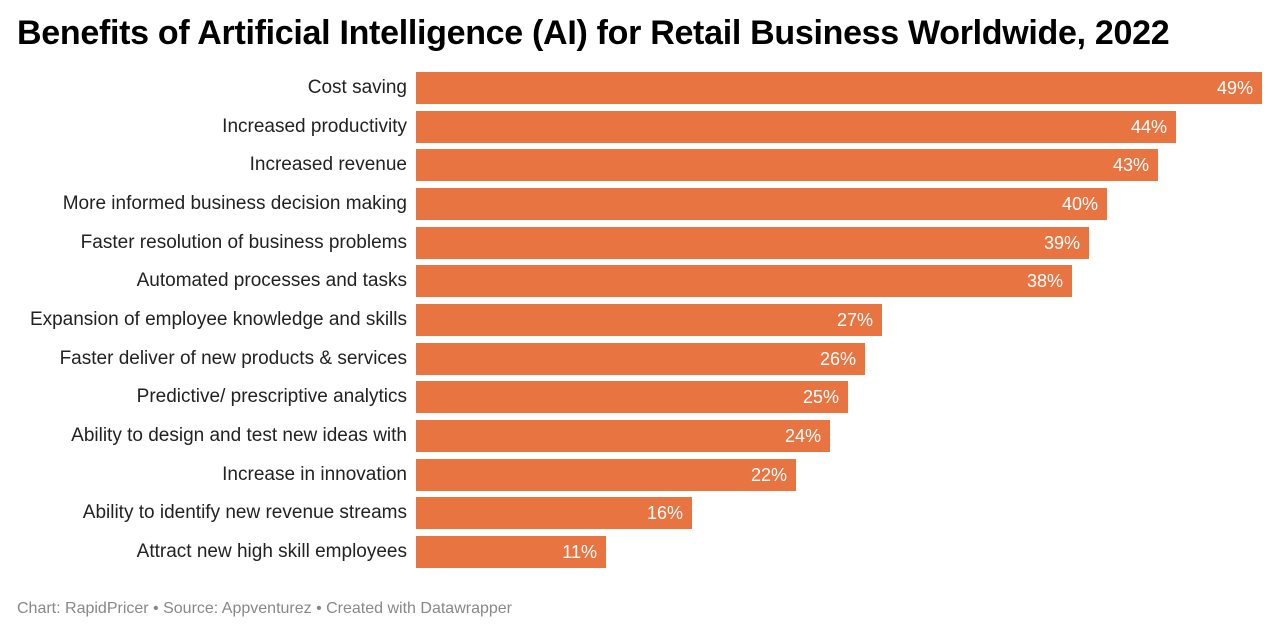 The image size is (1280, 638). Describe the element at coordinates (234, 203) in the screenshot. I see `category-label: More informed business decision making` at that location.